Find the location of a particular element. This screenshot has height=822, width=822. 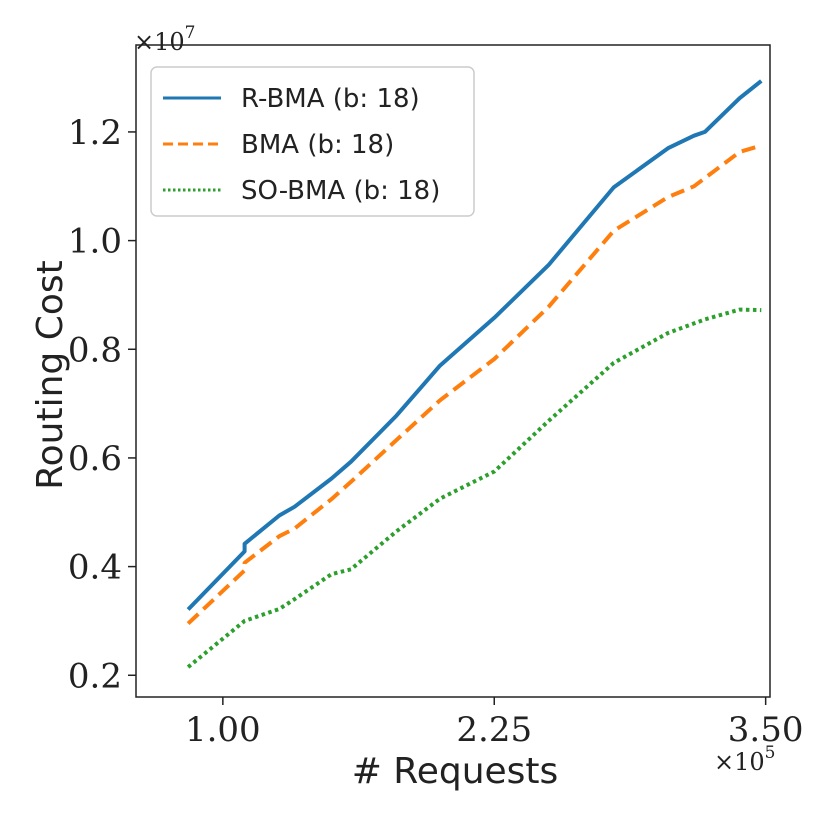

x-axis-label: # Requests is located at coordinates (455, 771).